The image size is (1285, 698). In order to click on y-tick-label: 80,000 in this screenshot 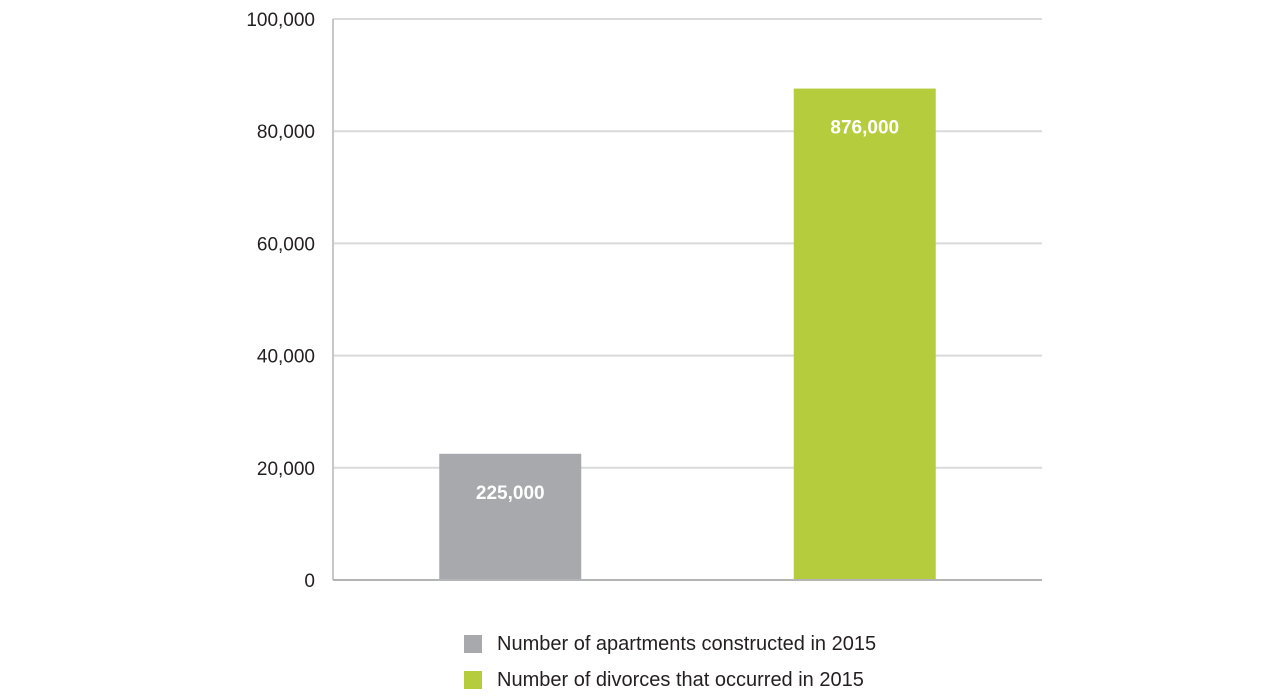, I will do `click(286, 132)`.